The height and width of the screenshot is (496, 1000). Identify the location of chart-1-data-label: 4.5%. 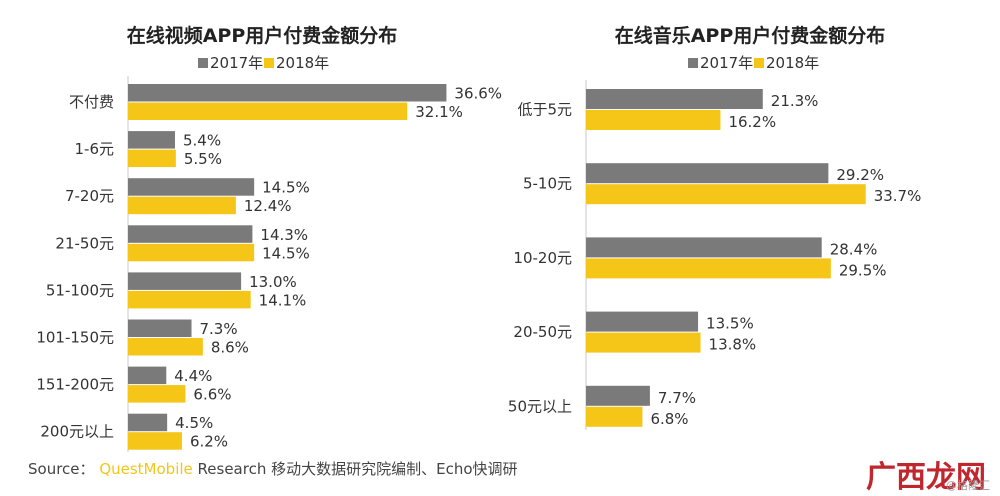
(194, 423).